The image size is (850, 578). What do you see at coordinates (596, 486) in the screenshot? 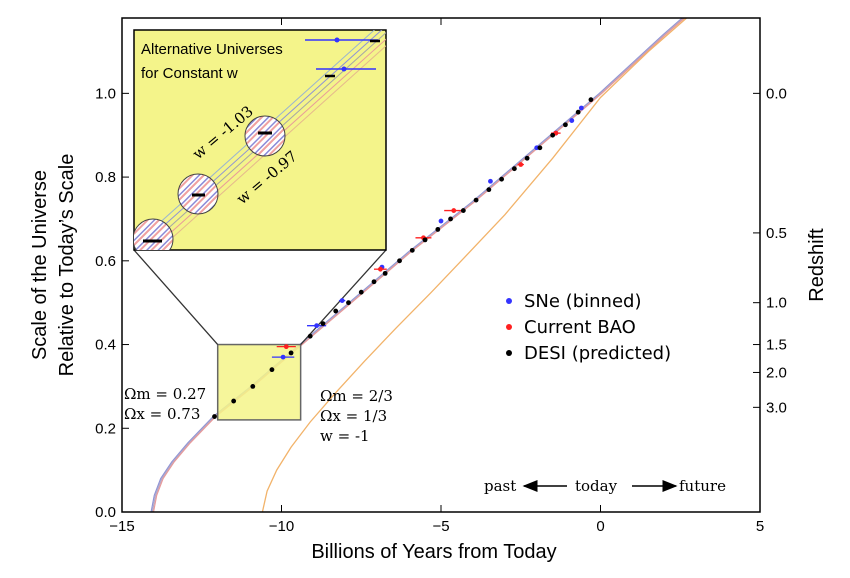
I see `arrow-label-today: today` at bounding box center [596, 486].